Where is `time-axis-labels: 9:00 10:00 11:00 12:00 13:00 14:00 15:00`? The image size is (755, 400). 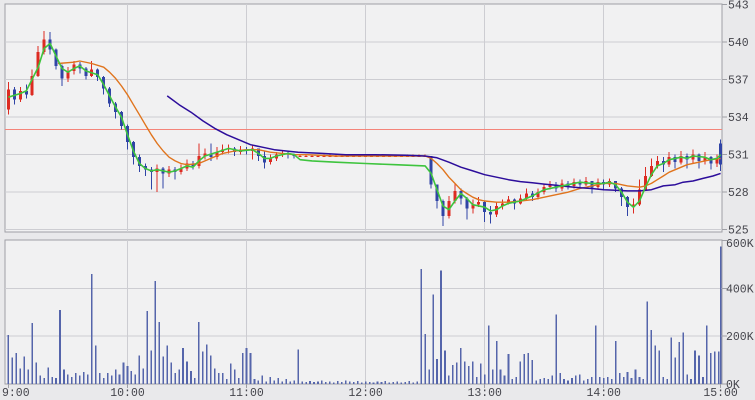 time-axis-labels: 9:00 10:00 11:00 12:00 13:00 14:00 15:00 is located at coordinates (370, 392).